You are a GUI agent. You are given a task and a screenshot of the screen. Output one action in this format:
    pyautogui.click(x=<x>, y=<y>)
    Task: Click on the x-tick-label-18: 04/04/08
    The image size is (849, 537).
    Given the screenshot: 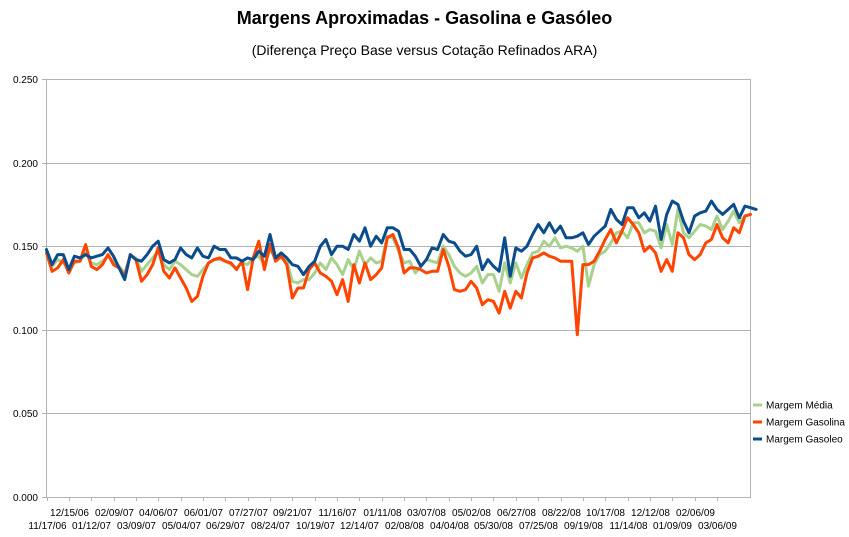 What is the action you would take?
    pyautogui.click(x=449, y=526)
    